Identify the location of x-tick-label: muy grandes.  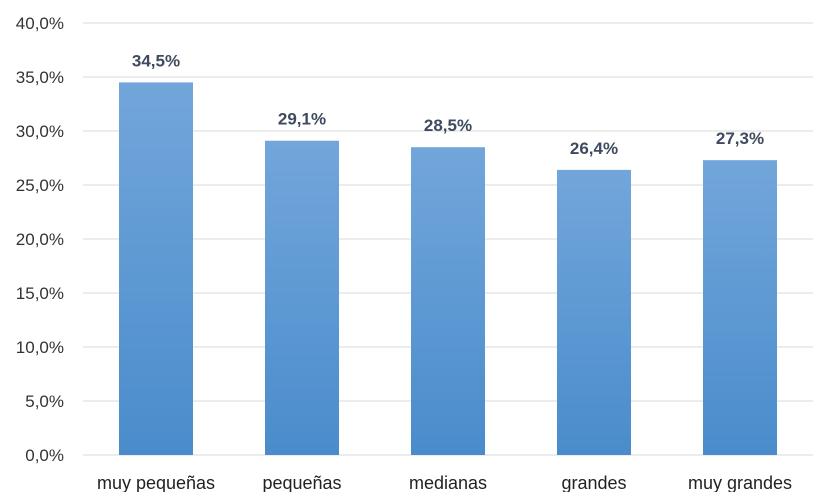
(740, 482).